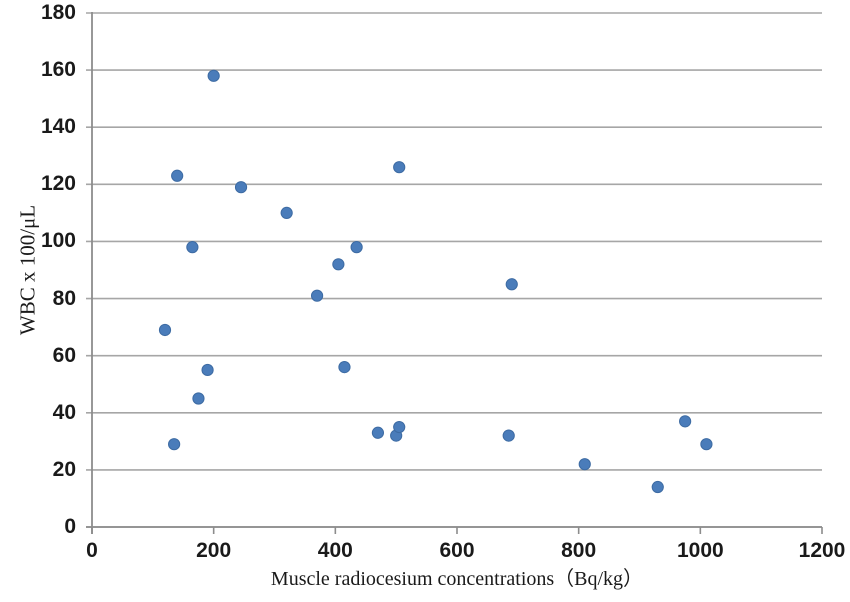 The image size is (850, 602). I want to click on y-tick-label: 160, so click(58, 70).